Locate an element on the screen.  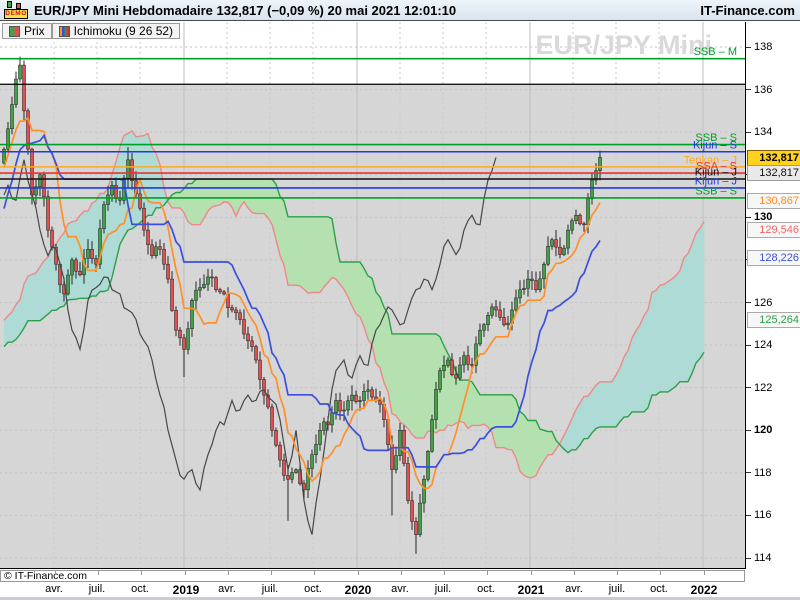
price-label-box: 130,867 is located at coordinates (773, 201).